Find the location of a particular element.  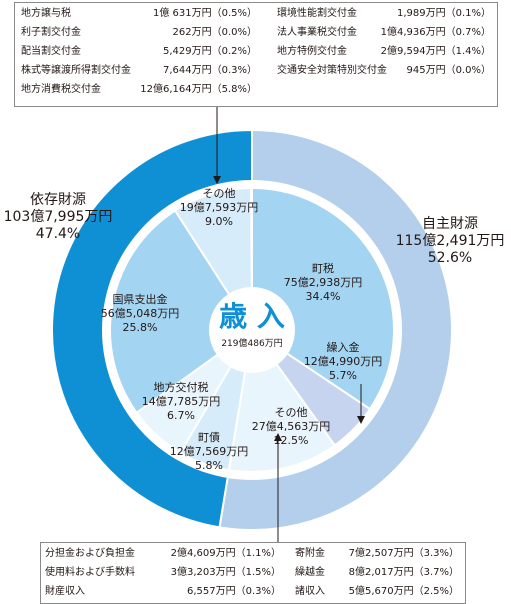

center-title: 歳 入 is located at coordinates (252, 316).